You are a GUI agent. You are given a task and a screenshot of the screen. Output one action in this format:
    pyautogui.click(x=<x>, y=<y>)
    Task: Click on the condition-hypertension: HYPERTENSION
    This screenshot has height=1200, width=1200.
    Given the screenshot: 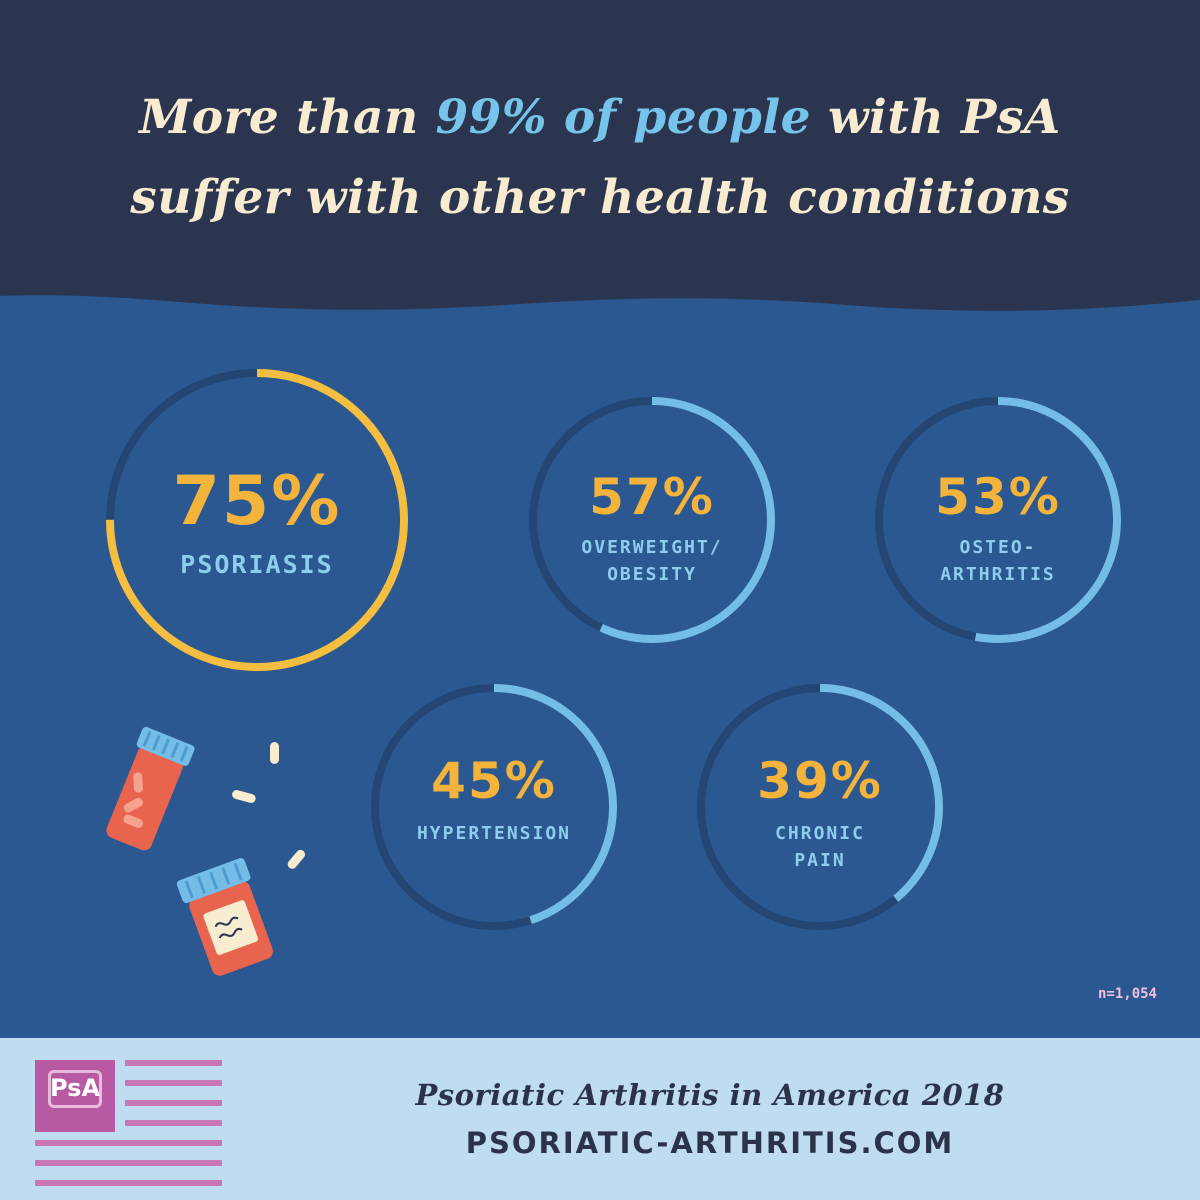 What is the action you would take?
    pyautogui.click(x=494, y=833)
    